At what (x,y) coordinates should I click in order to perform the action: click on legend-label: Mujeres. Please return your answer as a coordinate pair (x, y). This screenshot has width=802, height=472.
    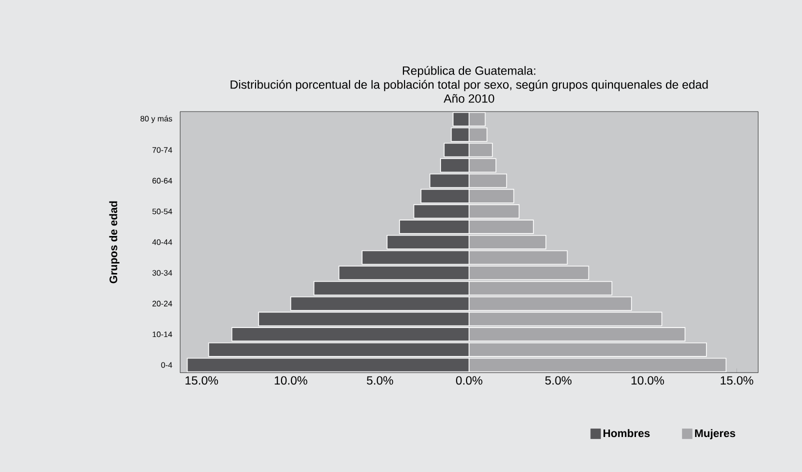
    Looking at the image, I should click on (715, 434).